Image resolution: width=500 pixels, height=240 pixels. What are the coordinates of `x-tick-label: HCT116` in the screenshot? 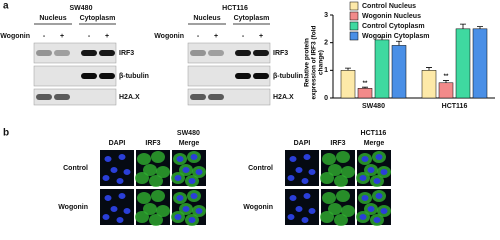 It's located at (455, 106).